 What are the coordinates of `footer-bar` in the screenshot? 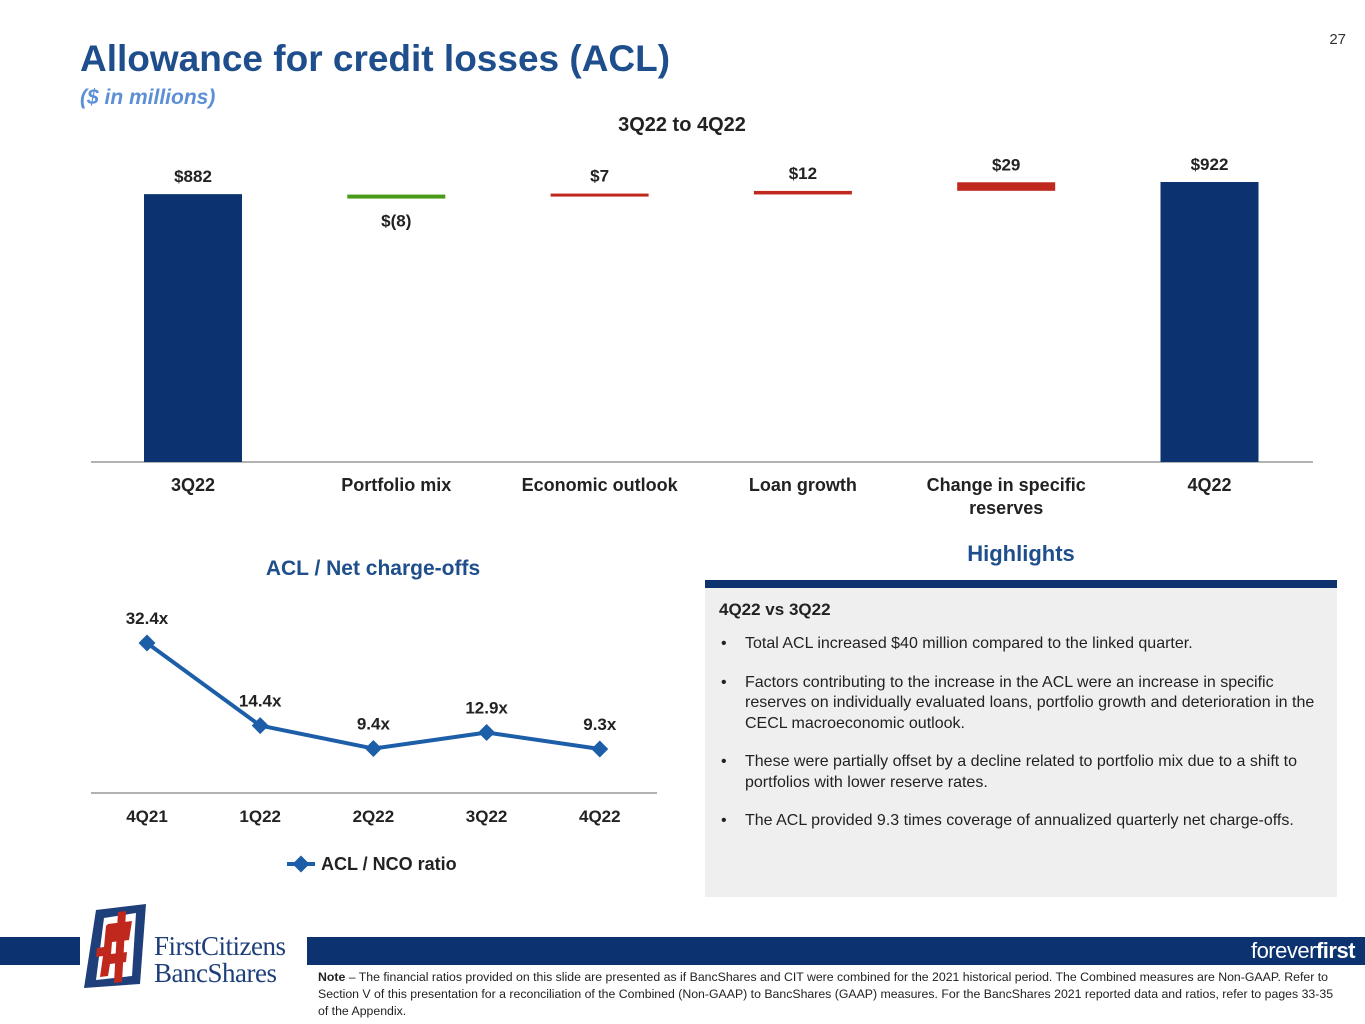 It's located at (836, 951).